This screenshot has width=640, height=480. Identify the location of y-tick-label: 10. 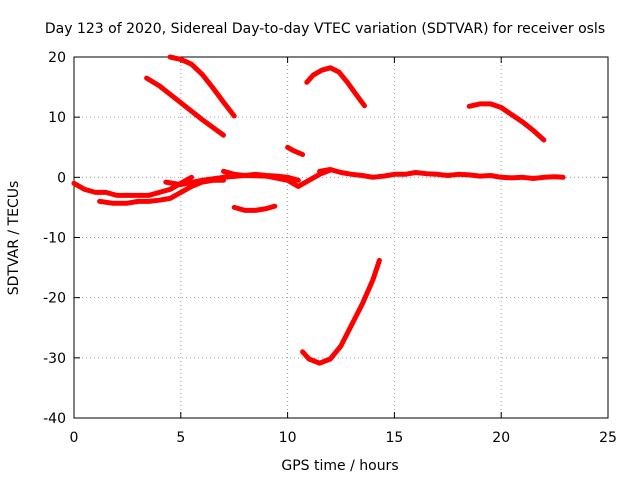
(57, 118).